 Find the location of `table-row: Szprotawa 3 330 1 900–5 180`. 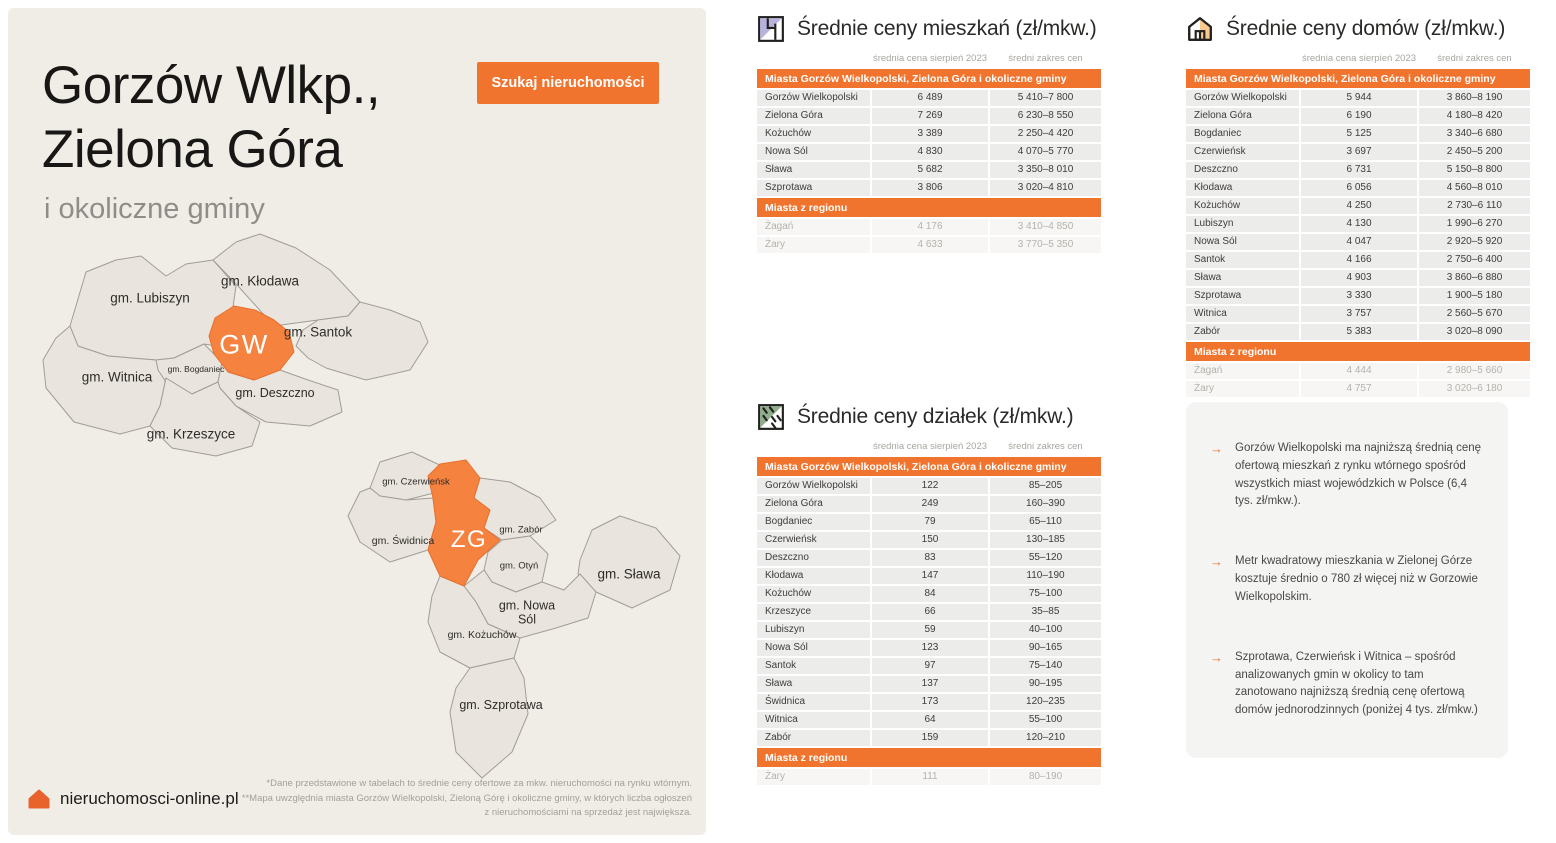

table-row: Szprotawa 3 330 1 900–5 180 is located at coordinates (1358, 296).